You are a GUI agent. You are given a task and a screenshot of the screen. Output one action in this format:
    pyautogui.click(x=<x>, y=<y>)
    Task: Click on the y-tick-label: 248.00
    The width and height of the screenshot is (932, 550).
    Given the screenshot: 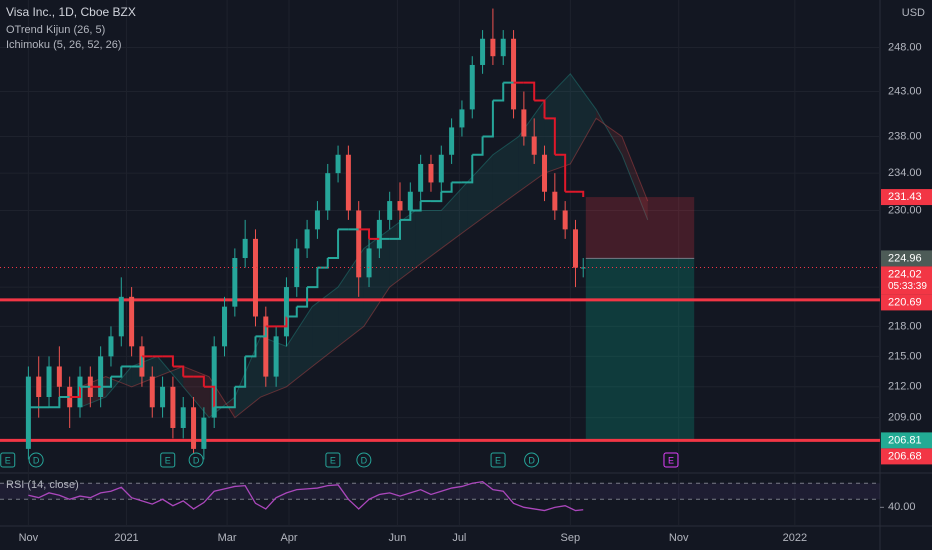 What is the action you would take?
    pyautogui.click(x=905, y=47)
    